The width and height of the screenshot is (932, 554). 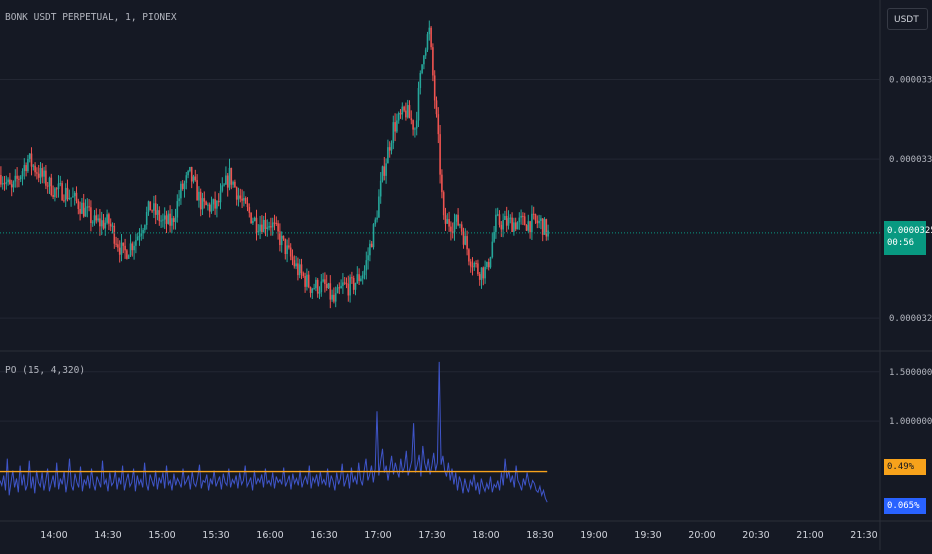 What do you see at coordinates (485, 535) in the screenshot?
I see `x-tick-label: 18:00` at bounding box center [485, 535].